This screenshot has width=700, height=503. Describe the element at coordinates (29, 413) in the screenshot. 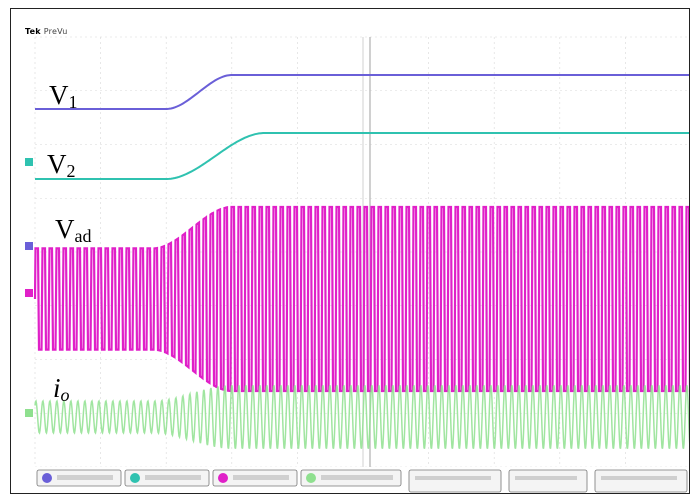

I see `ch4-level-marker` at that location.